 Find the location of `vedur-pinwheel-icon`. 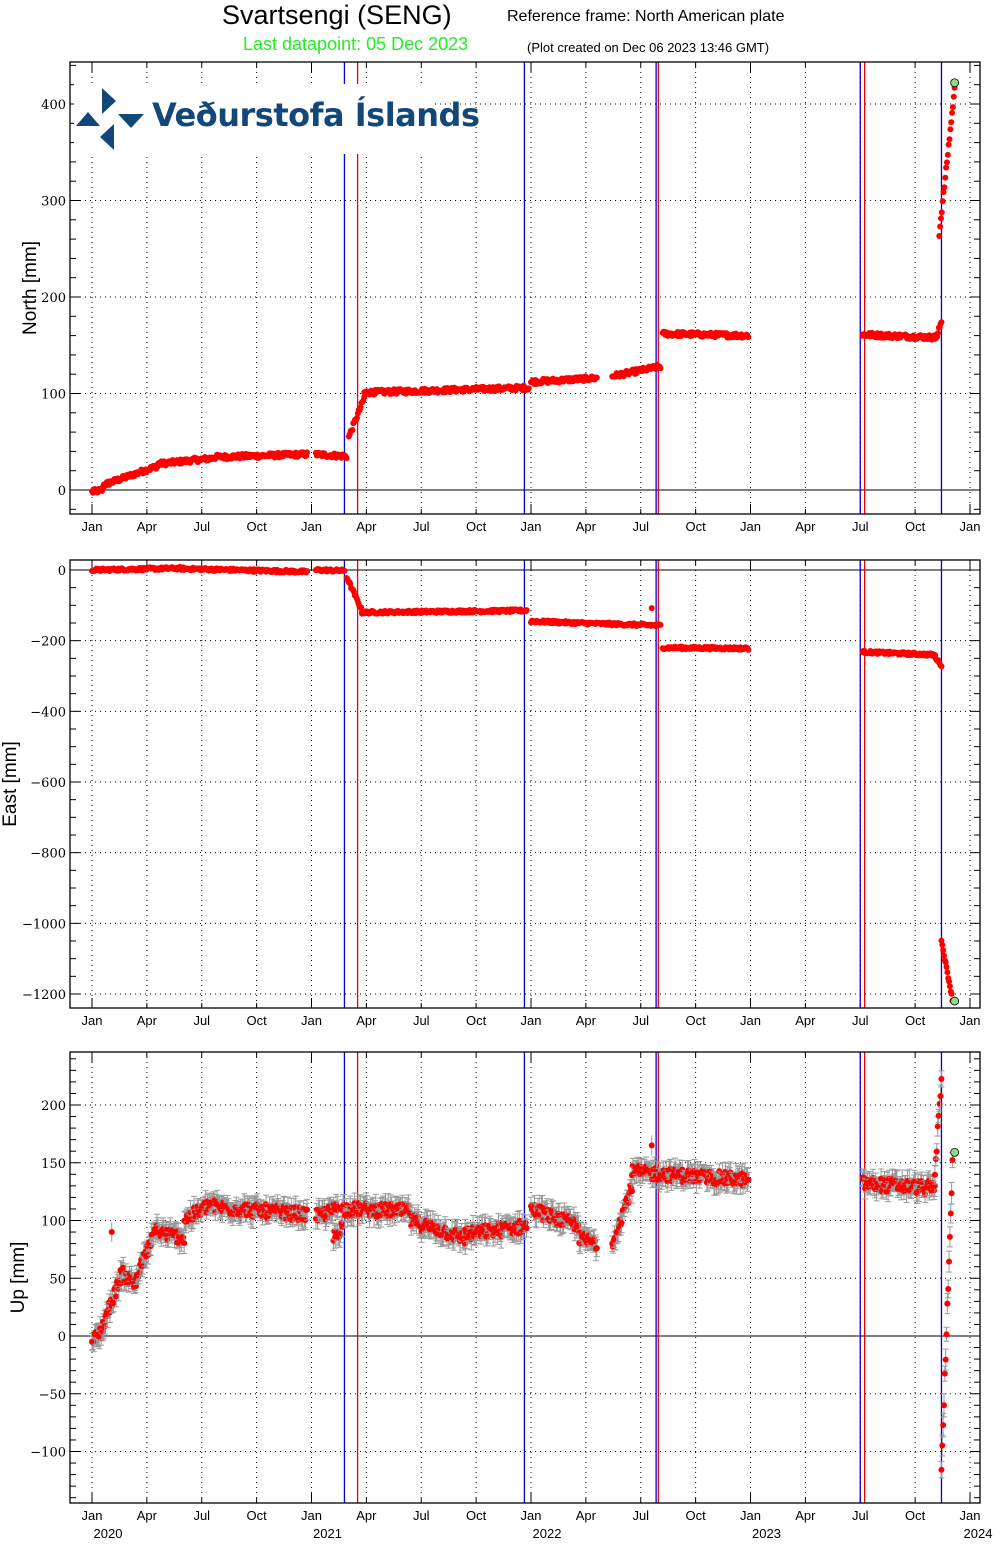

vedur-pinwheel-icon is located at coordinates (110, 119).